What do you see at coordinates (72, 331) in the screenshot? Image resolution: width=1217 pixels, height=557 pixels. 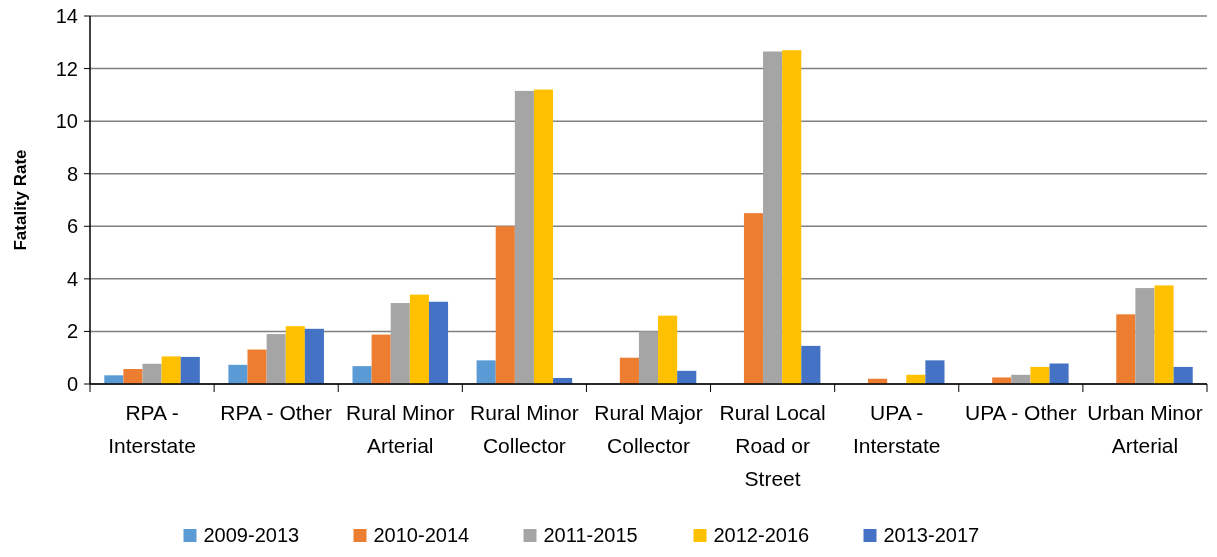 I see `y-tick-label: 2` at bounding box center [72, 331].